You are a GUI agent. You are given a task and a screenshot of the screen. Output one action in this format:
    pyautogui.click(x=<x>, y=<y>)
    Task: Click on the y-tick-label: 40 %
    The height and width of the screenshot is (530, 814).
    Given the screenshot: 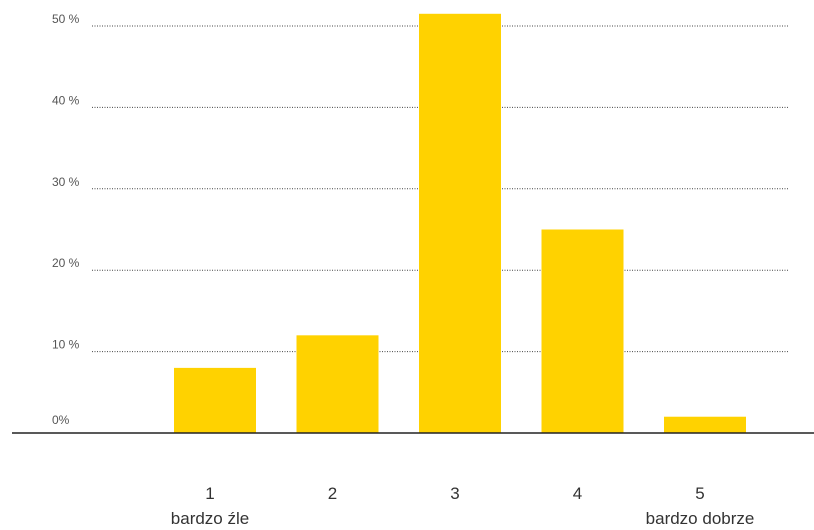 What is the action you would take?
    pyautogui.click(x=66, y=100)
    